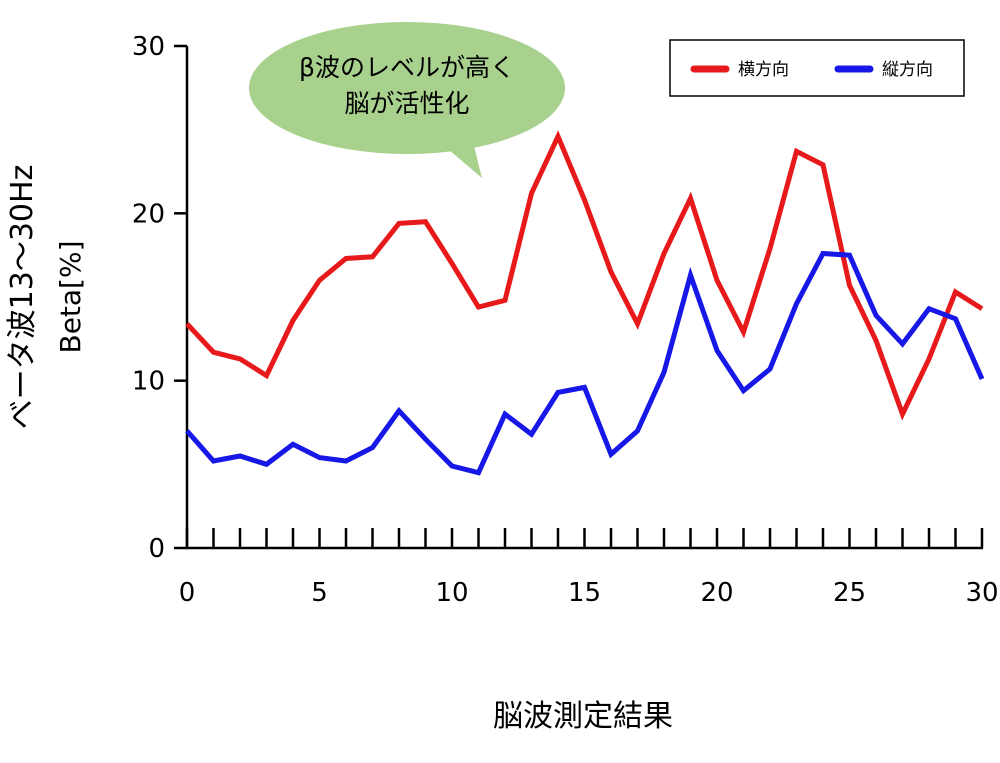 This screenshot has width=1000, height=763. What do you see at coordinates (148, 214) in the screenshot?
I see `y-tick-label-2: 20` at bounding box center [148, 214].